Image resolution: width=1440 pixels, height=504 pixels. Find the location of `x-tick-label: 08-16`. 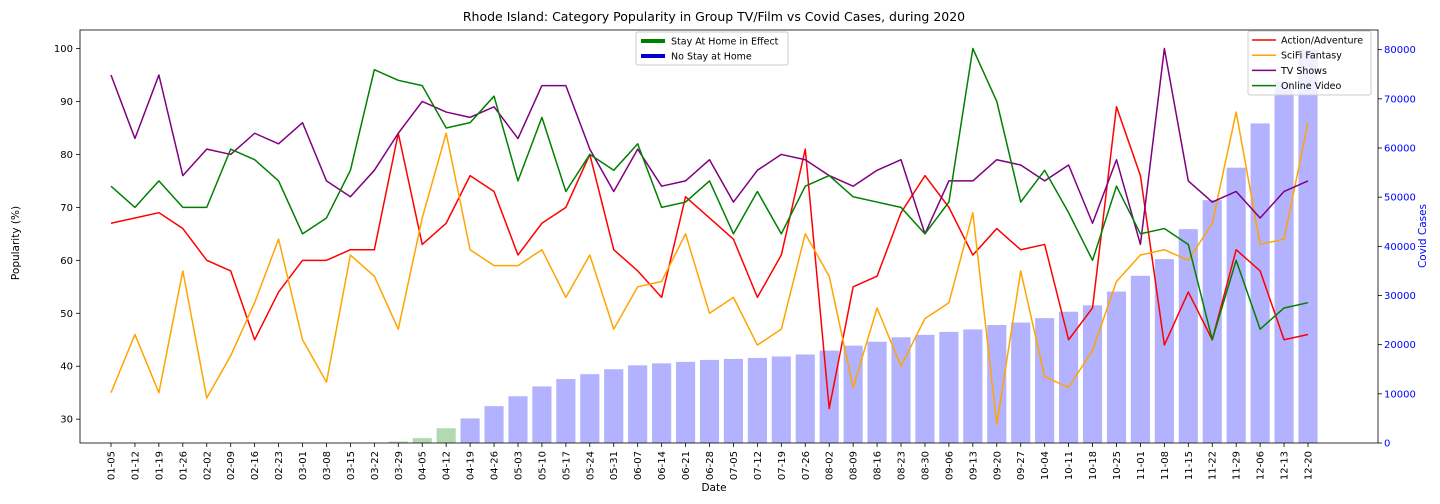

x-tick-label: 08-16 is located at coordinates (878, 465).